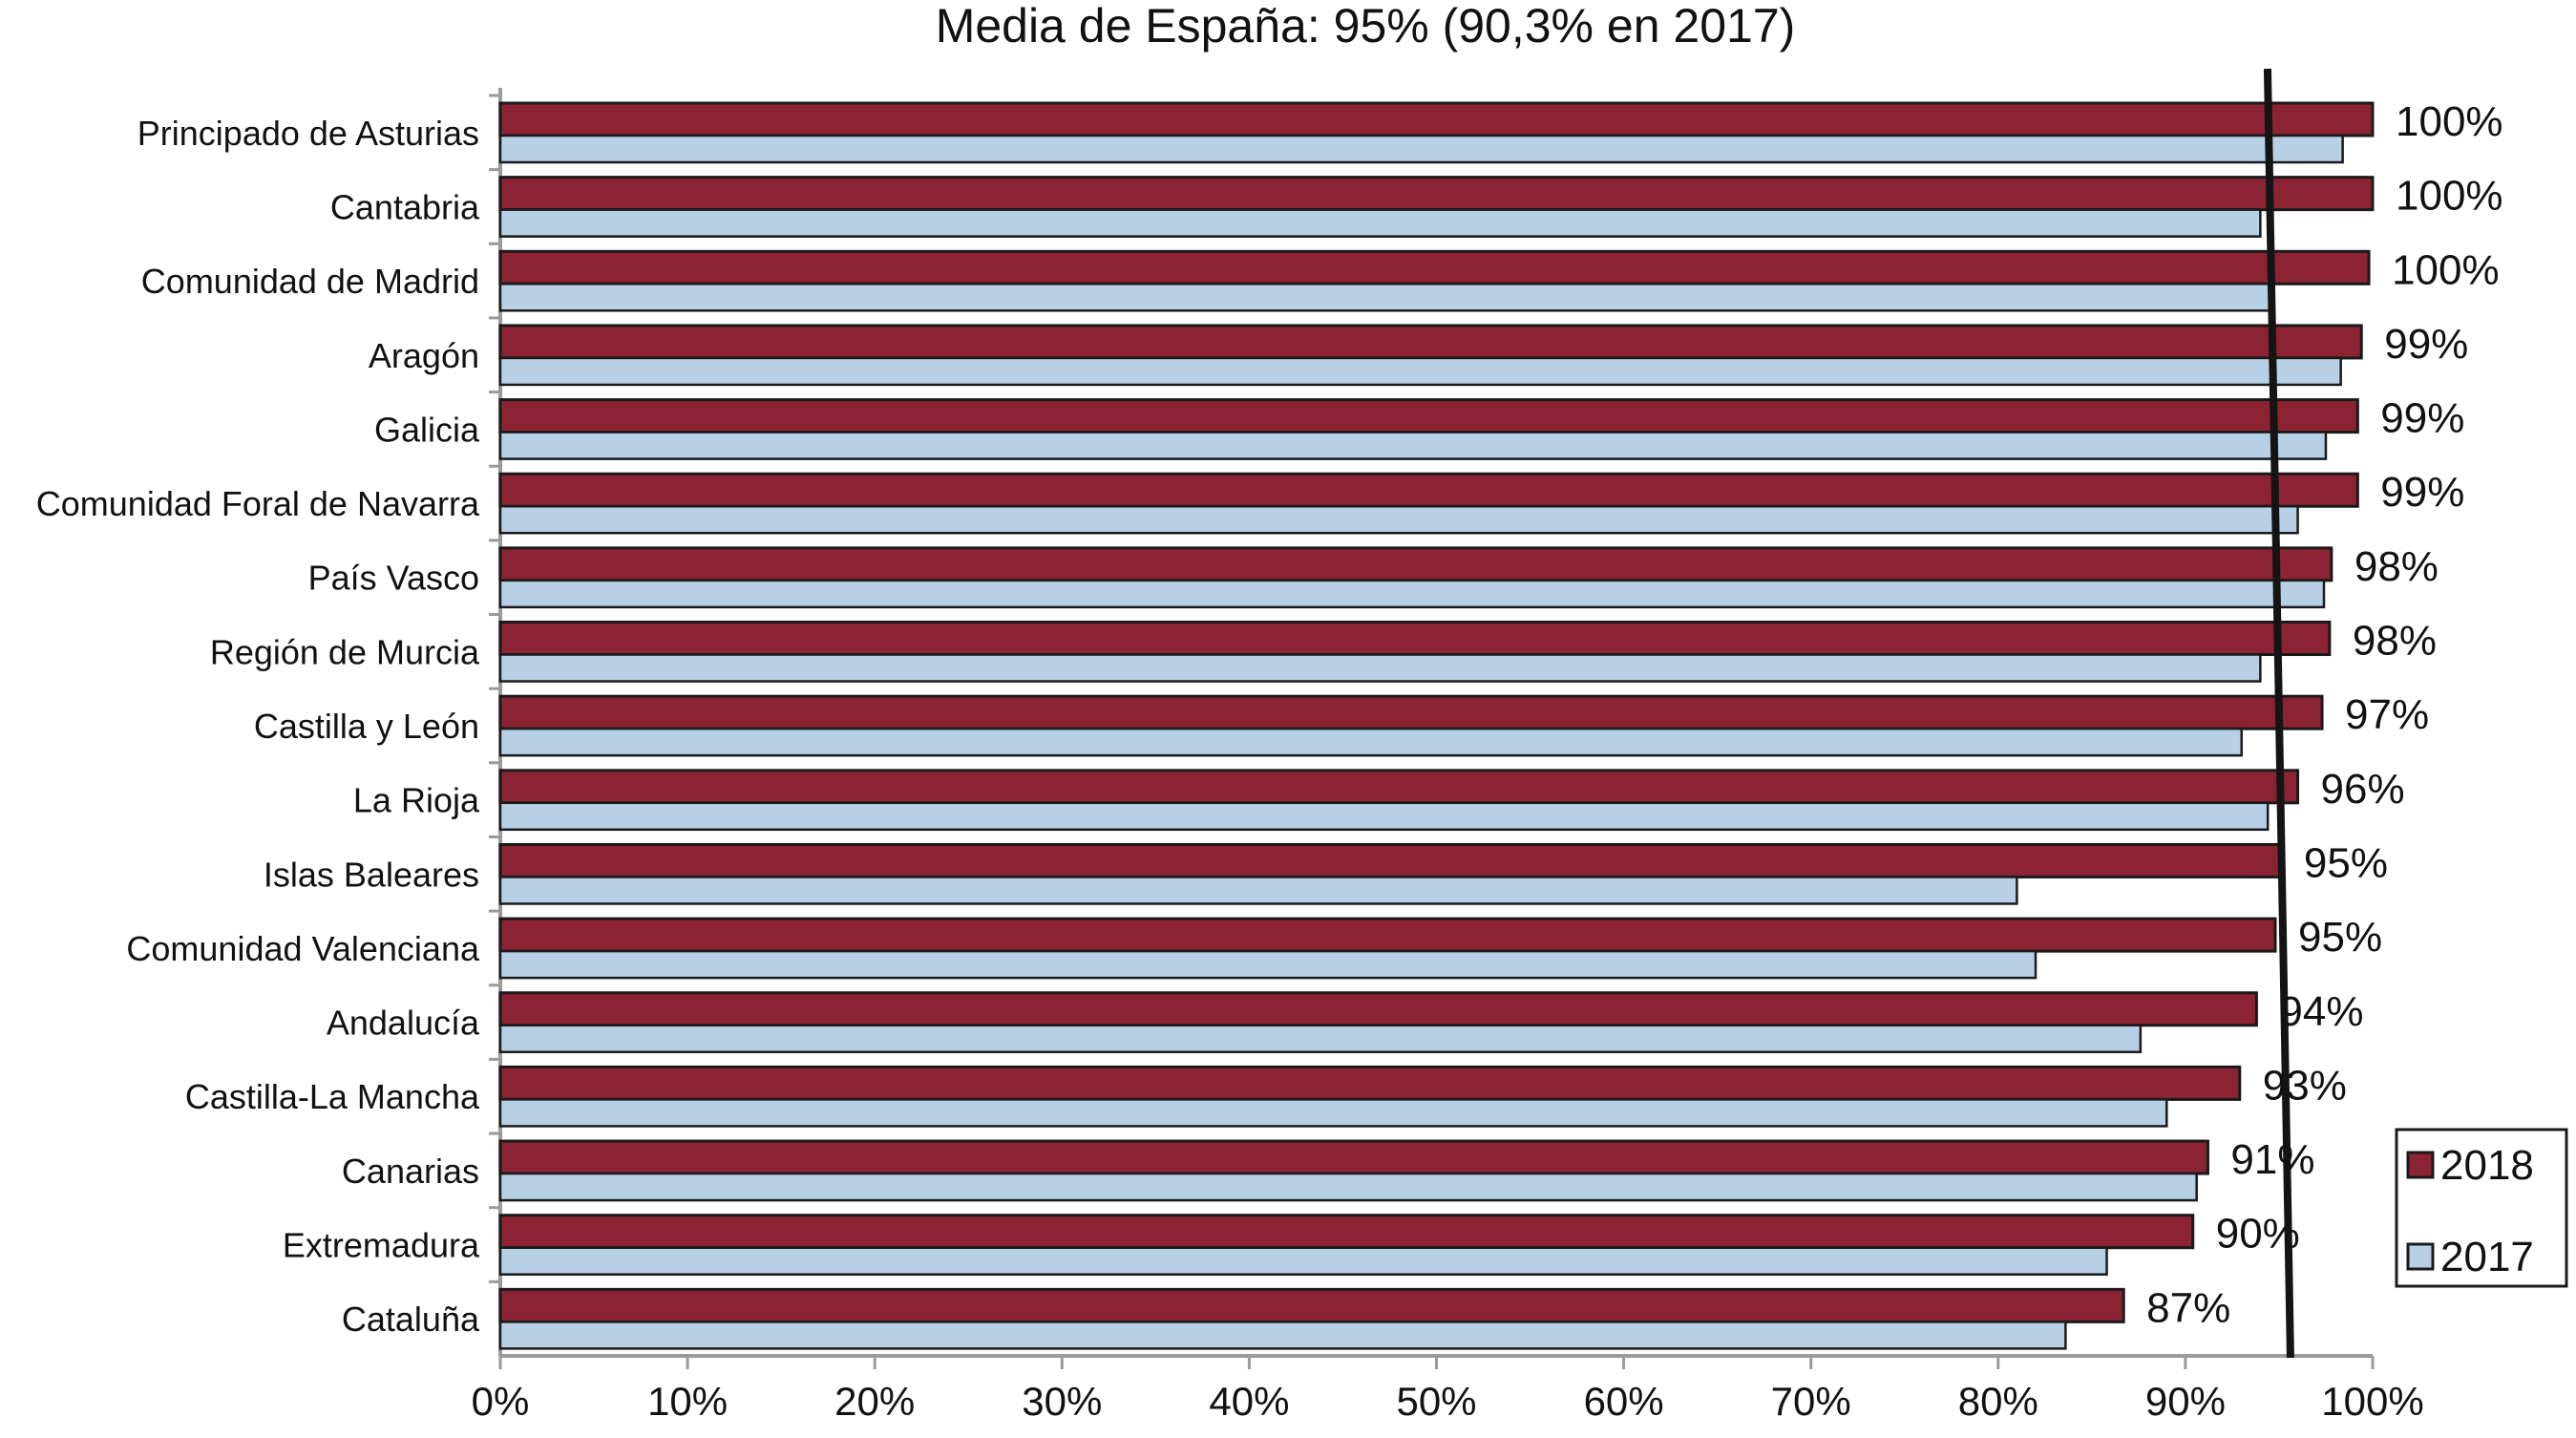 This screenshot has width=2576, height=1438. I want to click on x-tick-labels: 0% 10% 20% 30% 40% 50% 60% 70% 80% 90% 100%, so click(1448, 1401).